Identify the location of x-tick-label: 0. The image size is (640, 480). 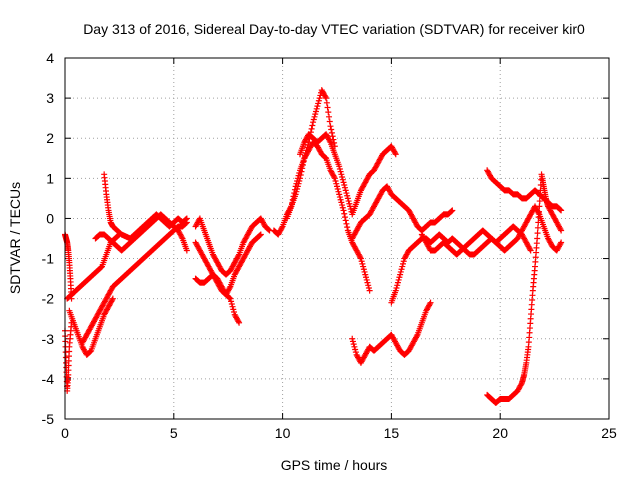
(65, 433).